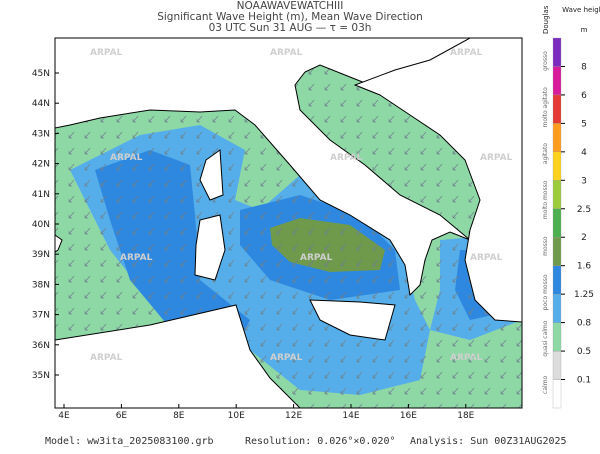 This screenshot has width=600, height=454. I want to click on footer-analysis: Analysis: Sun 00Z31AUG2025, so click(488, 441).